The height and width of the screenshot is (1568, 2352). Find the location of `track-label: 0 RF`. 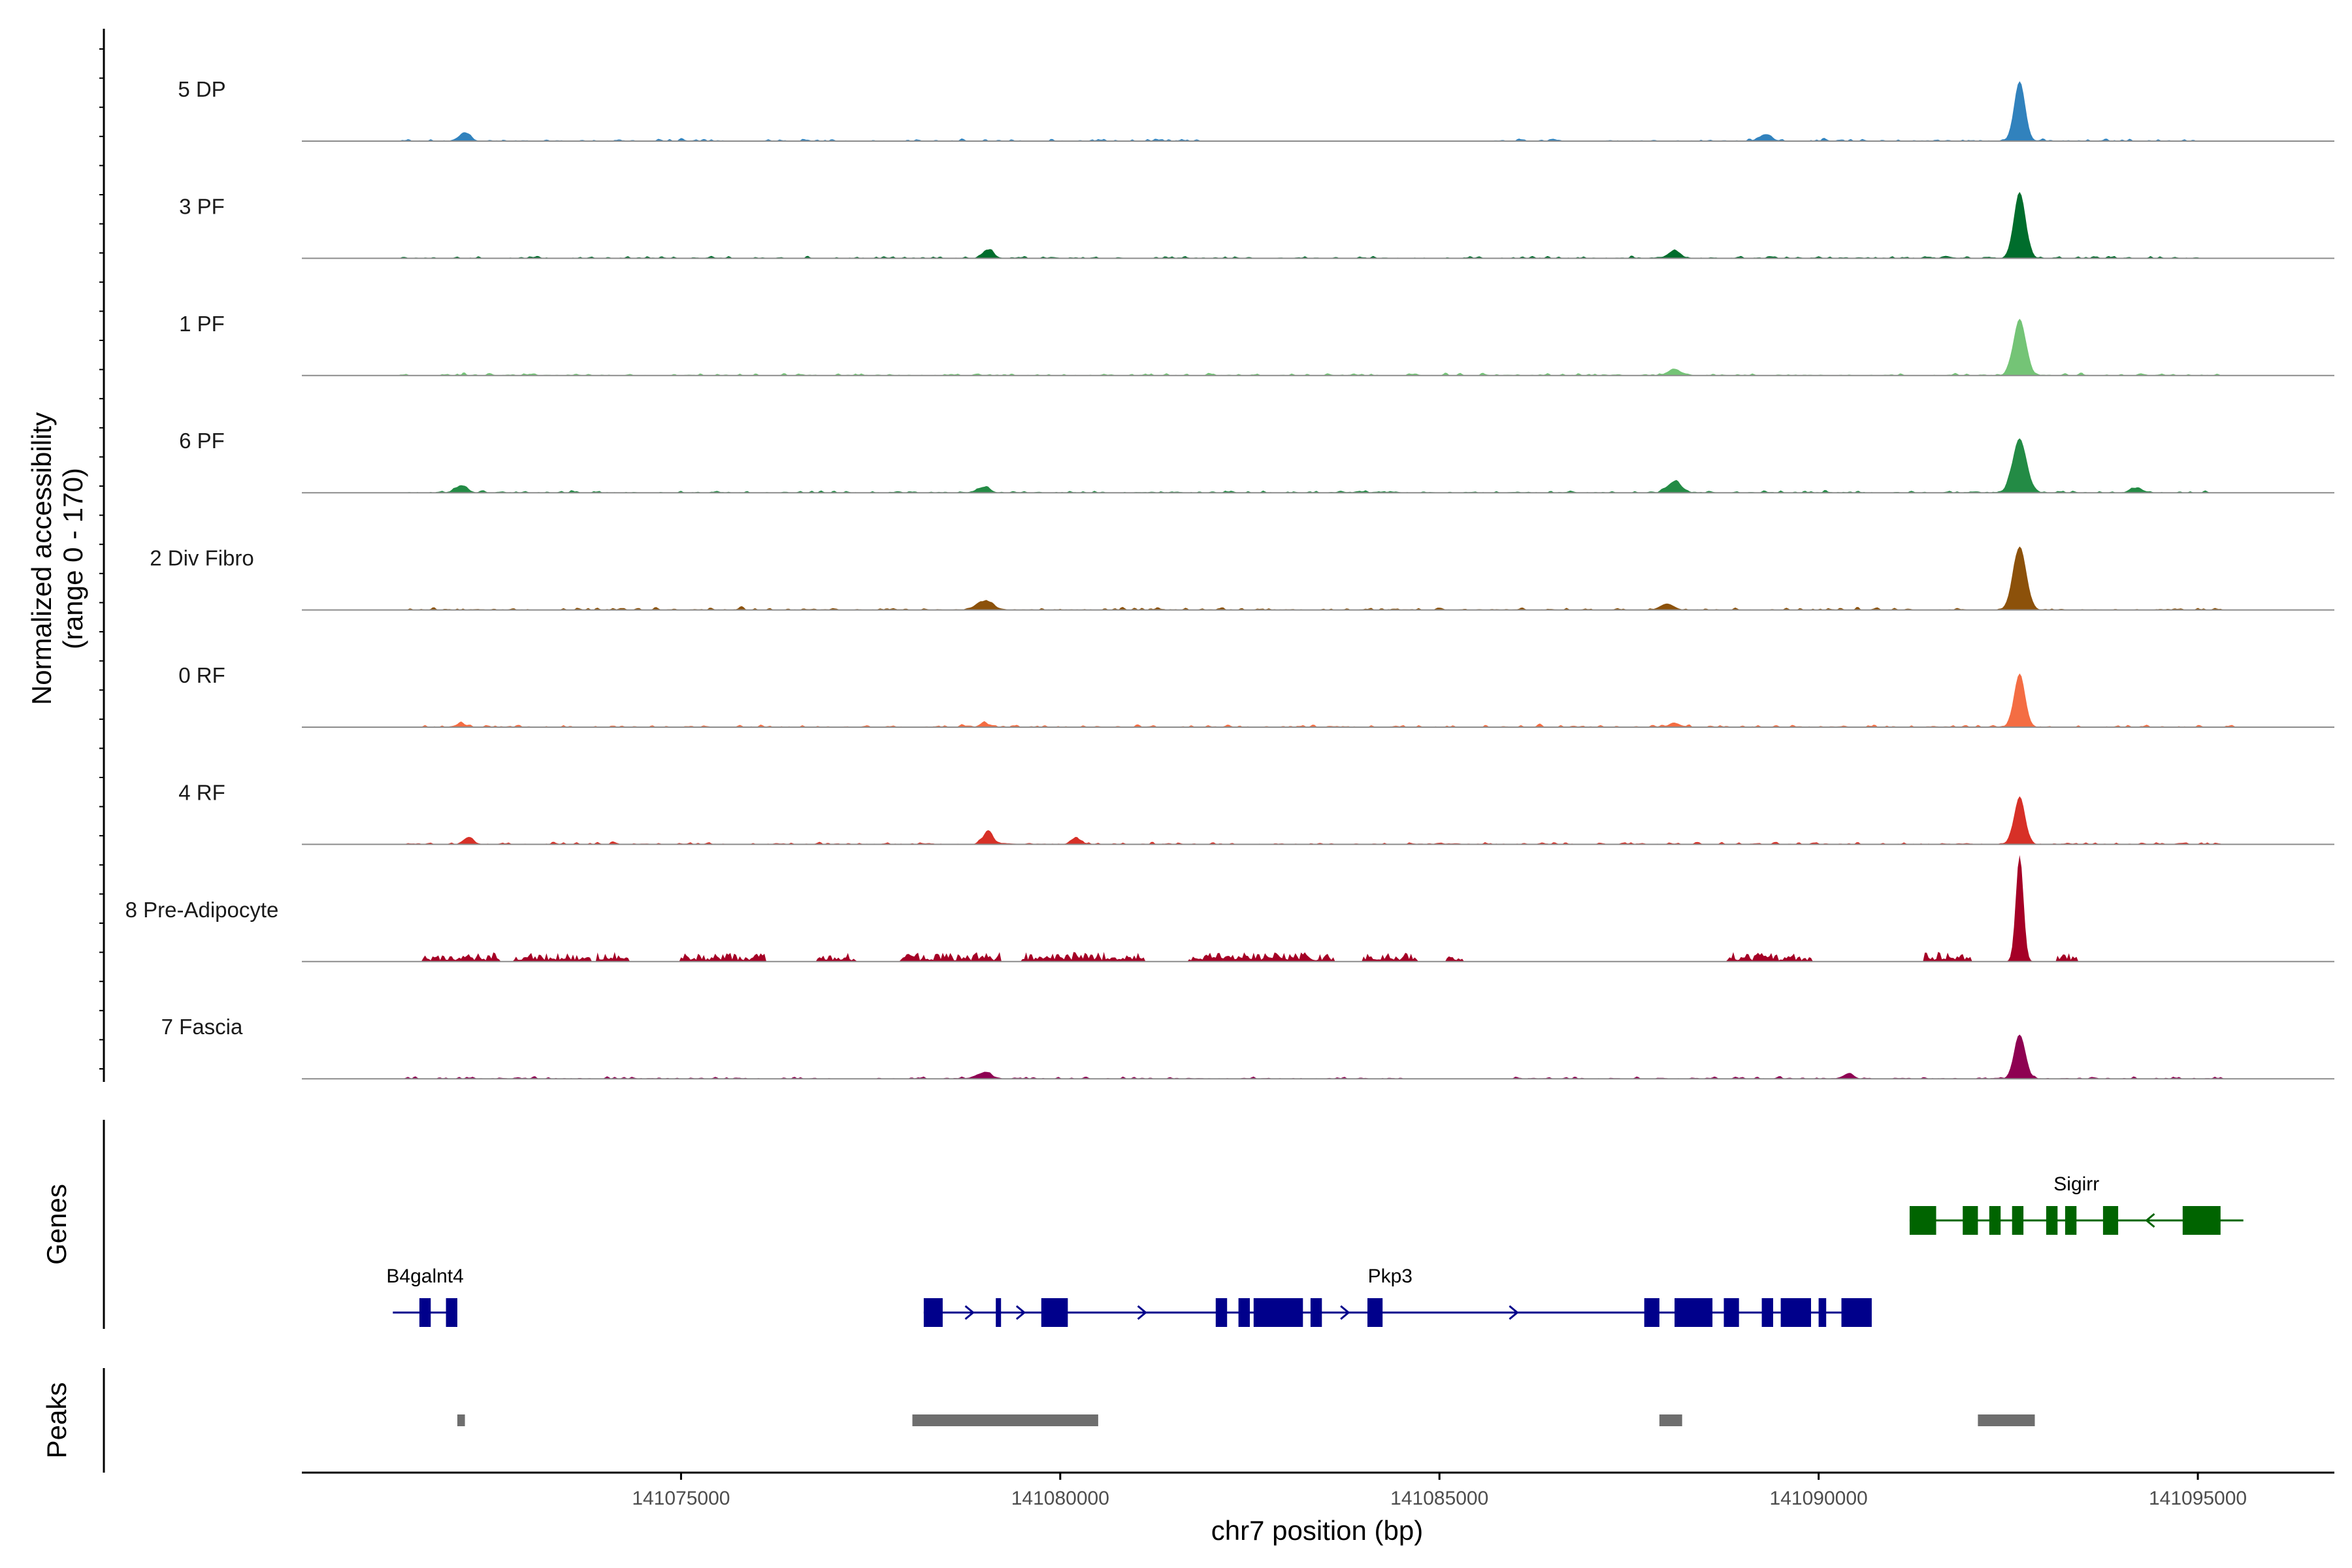

track-label: 0 RF is located at coordinates (201, 675).